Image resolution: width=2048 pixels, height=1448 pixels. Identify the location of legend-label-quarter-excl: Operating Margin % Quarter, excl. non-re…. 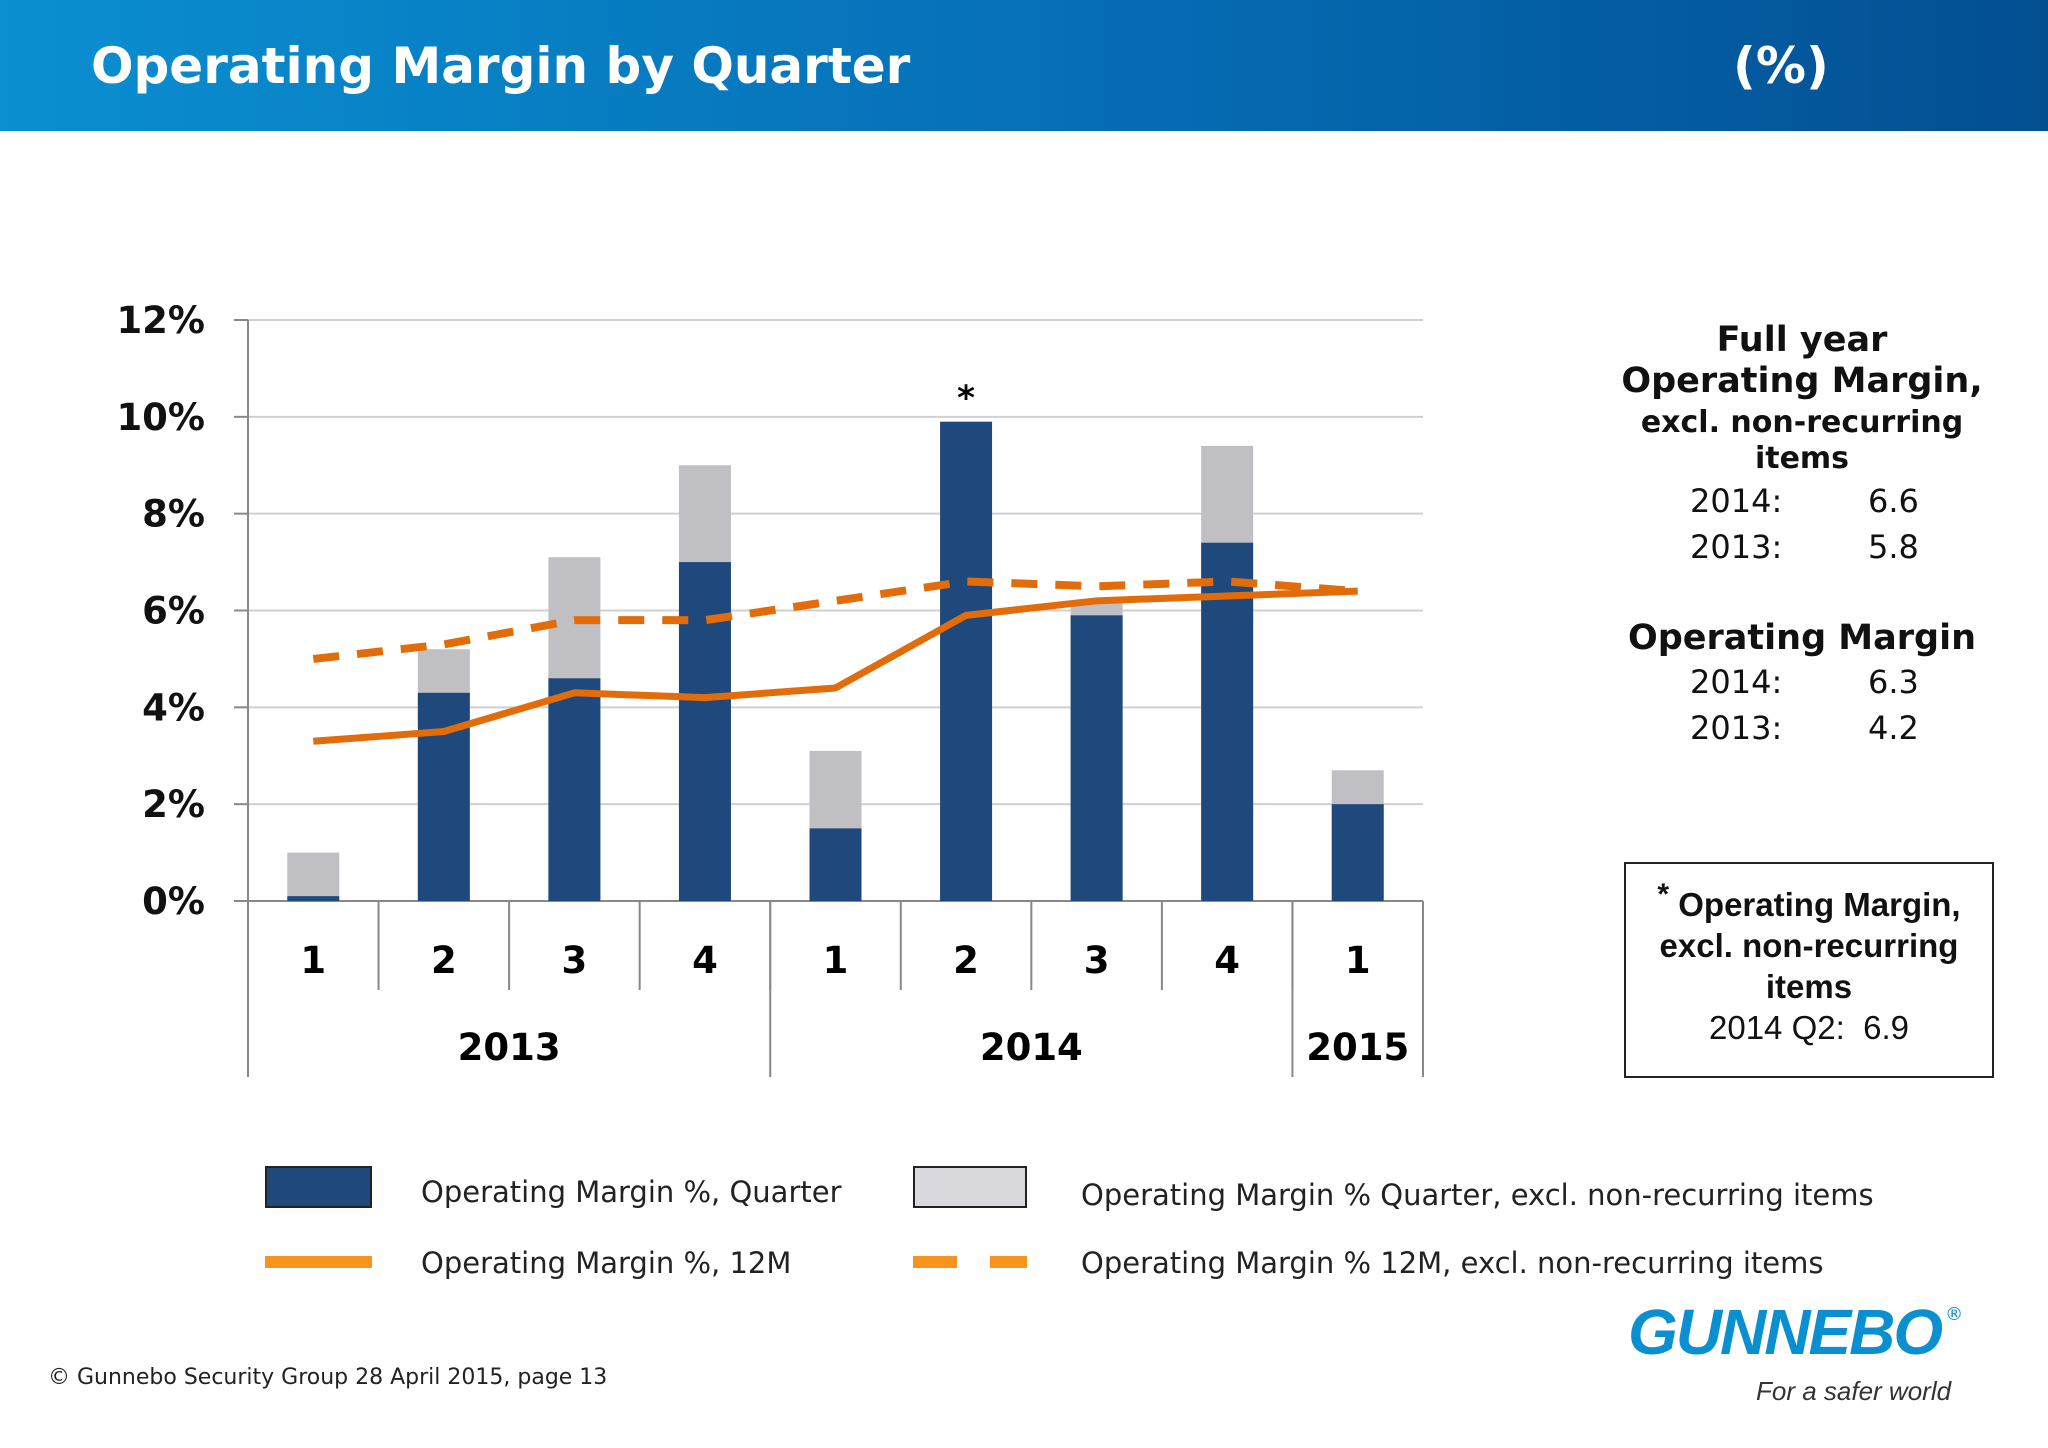
(1477, 1195).